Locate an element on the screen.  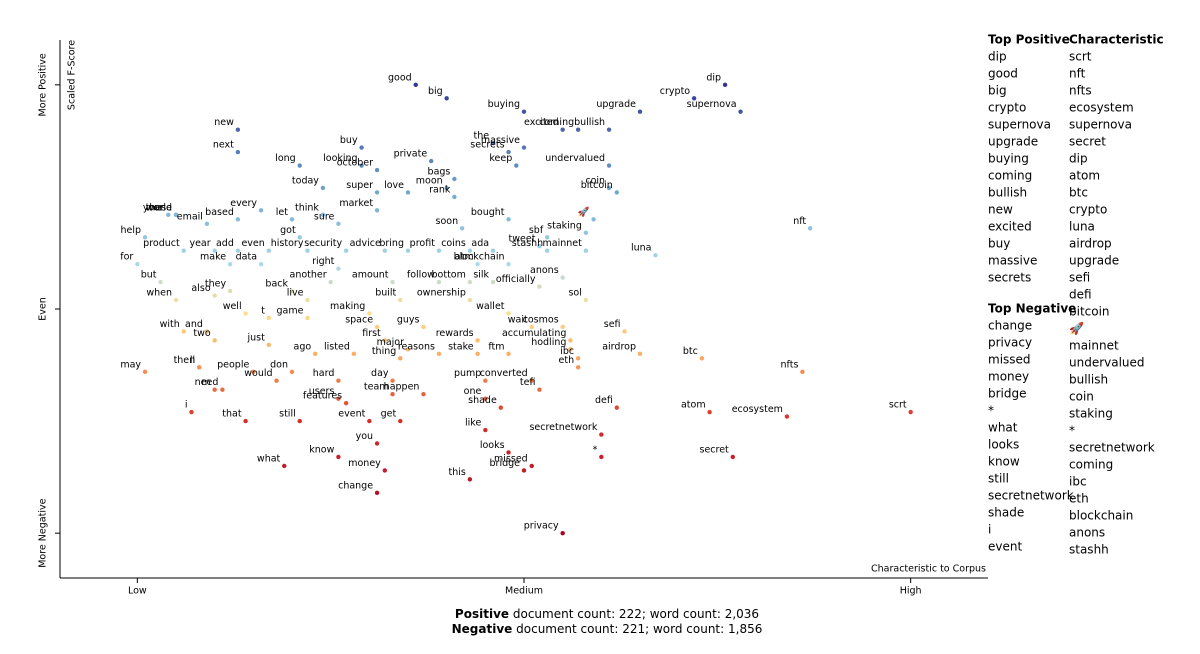
point-label: space is located at coordinates (359, 319).